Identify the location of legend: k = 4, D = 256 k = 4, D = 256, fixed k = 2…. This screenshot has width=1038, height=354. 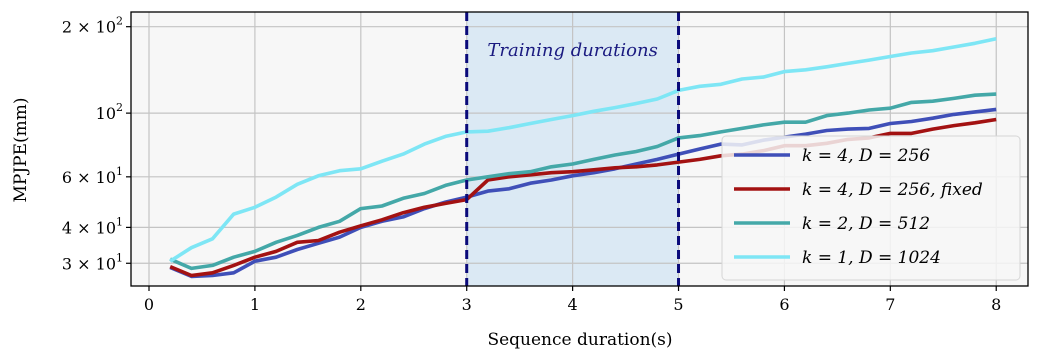
(871, 208).